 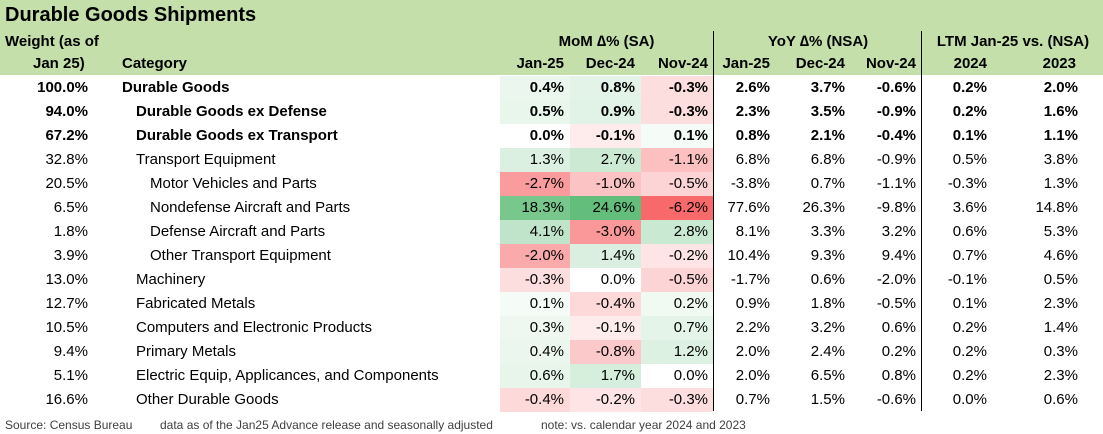 I want to click on ltm-value-cell: 4.6%, so click(x=1060, y=255).